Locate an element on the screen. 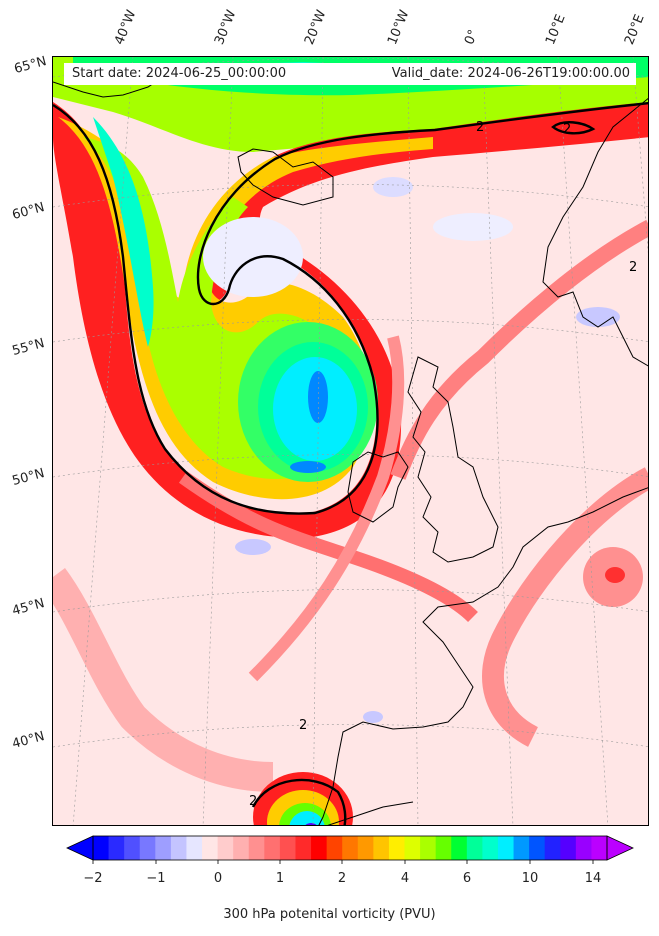  lat-label-60n: 60°N is located at coordinates (28, 211).